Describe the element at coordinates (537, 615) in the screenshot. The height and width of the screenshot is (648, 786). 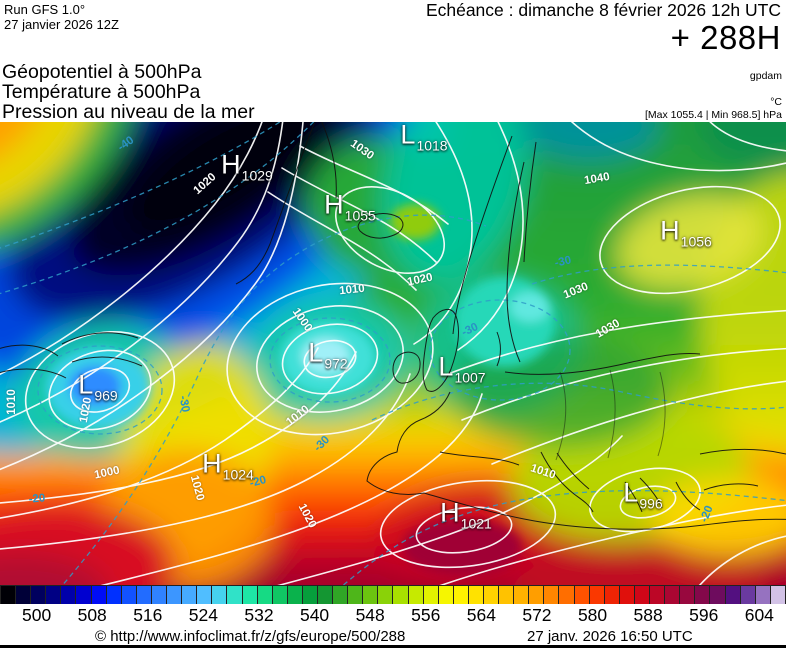
I see `colorbar-tick: 572` at that location.